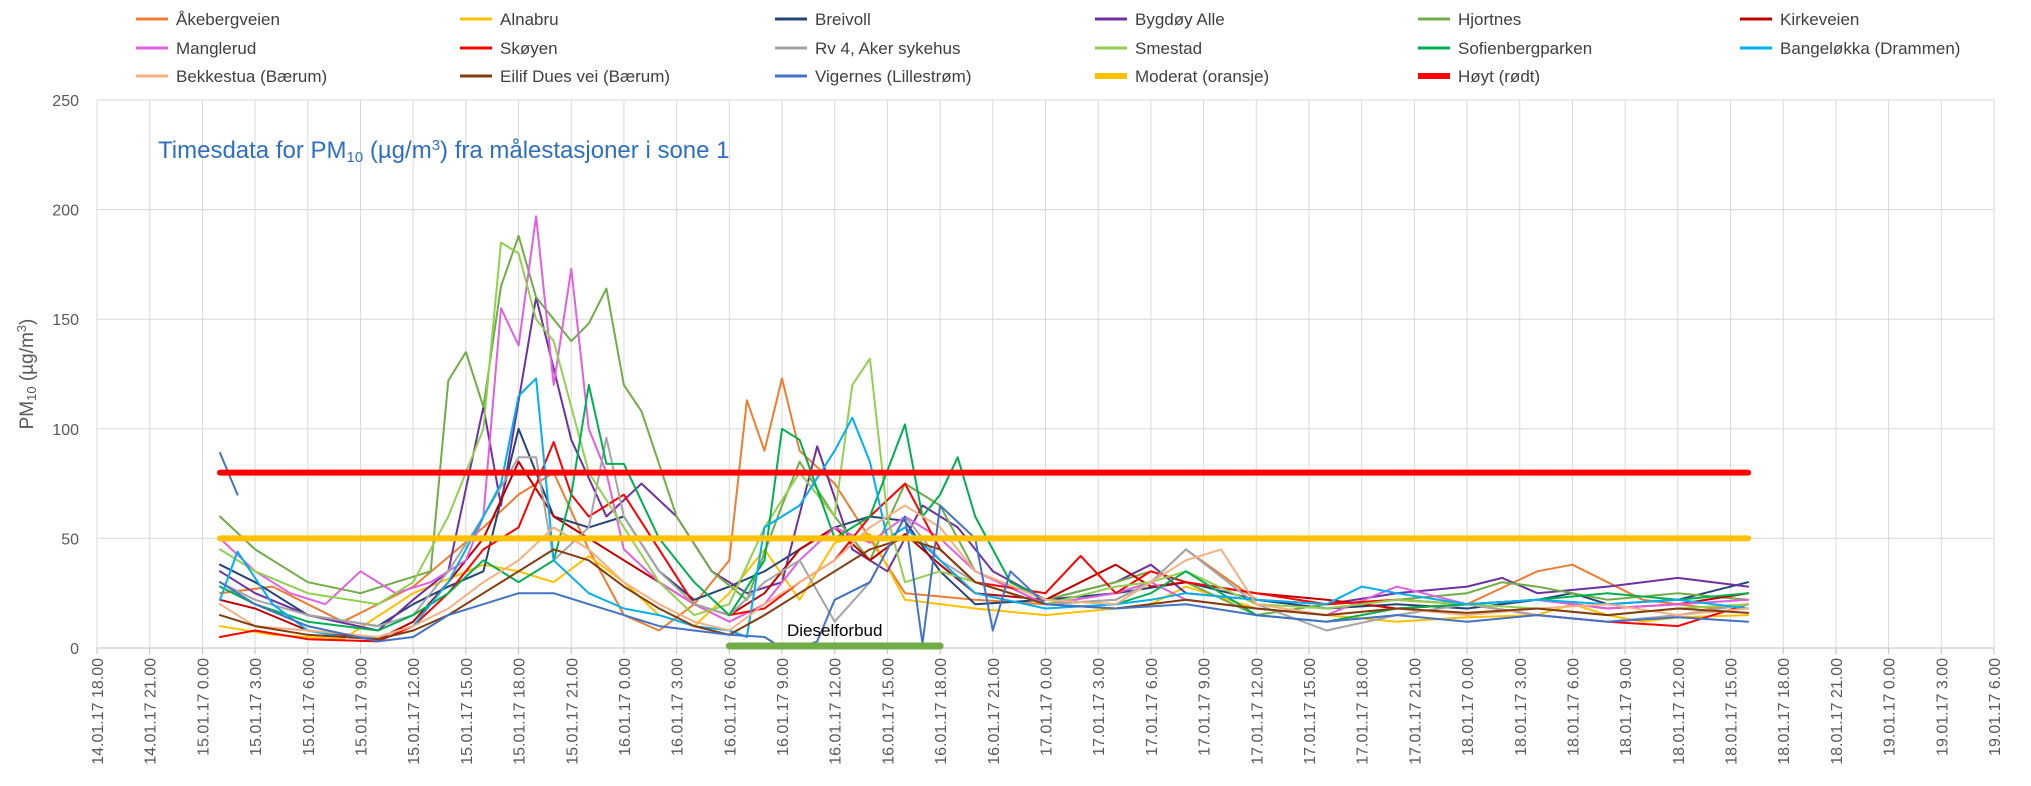 The width and height of the screenshot is (2031, 786). Describe the element at coordinates (309, 707) in the screenshot. I see `x-tick-4: 15.01.17 6.00` at that location.